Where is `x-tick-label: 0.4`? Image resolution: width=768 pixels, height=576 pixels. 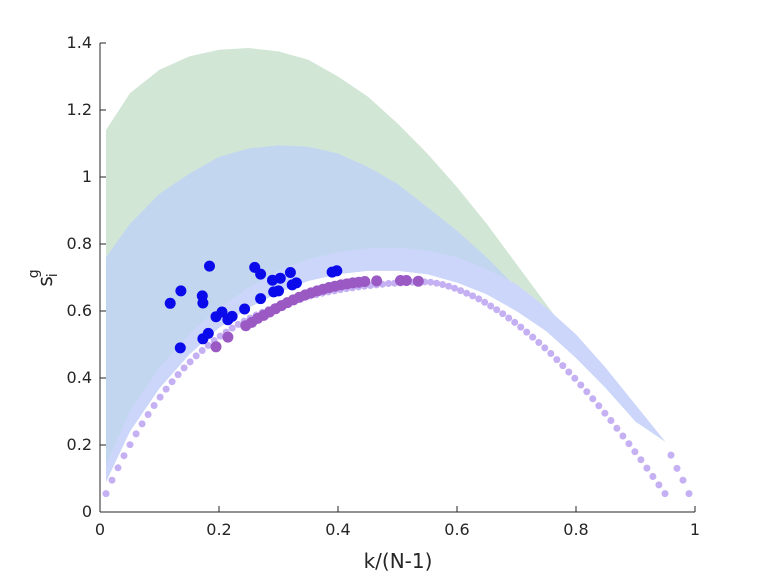
x-tick-label: 0.4 is located at coordinates (337, 529).